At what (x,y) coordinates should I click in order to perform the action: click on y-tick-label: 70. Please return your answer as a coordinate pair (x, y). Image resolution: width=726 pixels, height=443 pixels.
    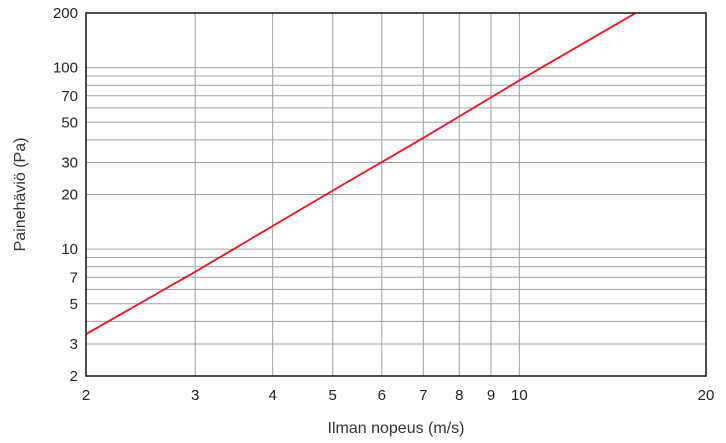
    Looking at the image, I should click on (69, 96).